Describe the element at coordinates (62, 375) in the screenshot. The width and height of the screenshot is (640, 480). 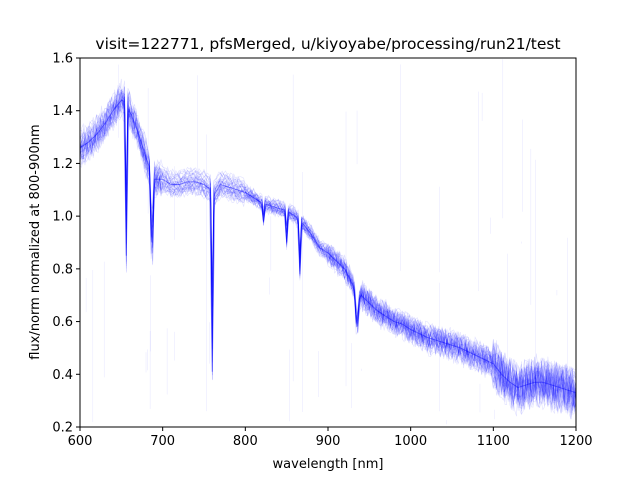
I see `y-tick-label: 0.4` at that location.